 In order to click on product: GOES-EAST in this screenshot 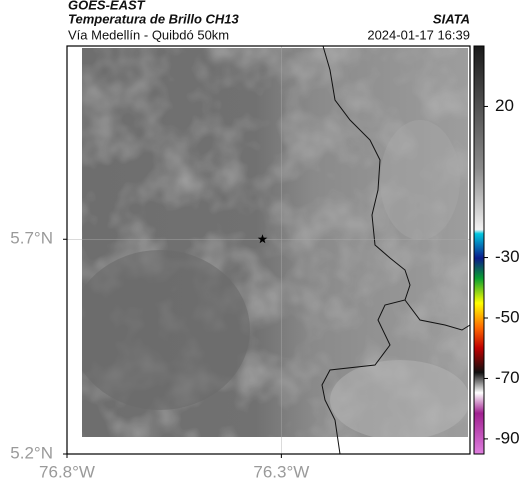, I will do `click(107, 6)`.